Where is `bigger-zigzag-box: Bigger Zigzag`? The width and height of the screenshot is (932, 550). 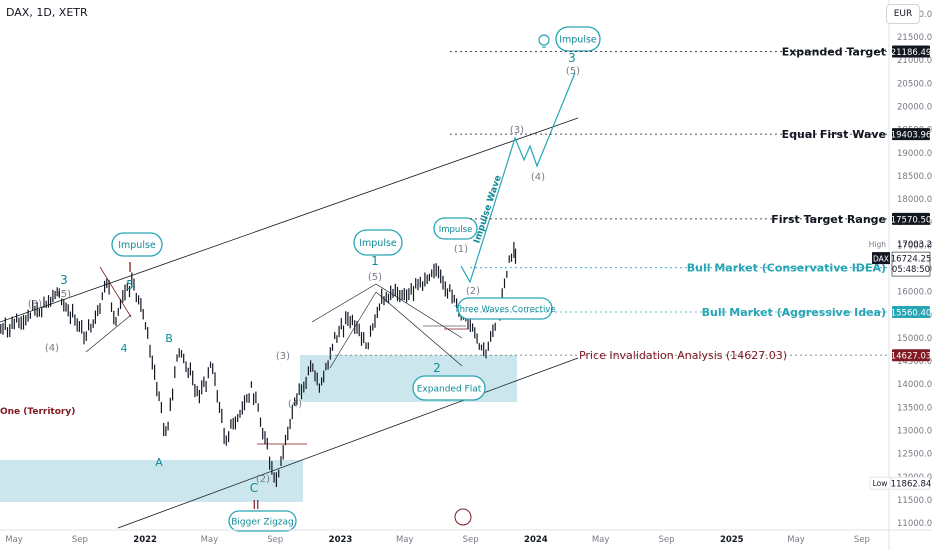
bigger-zigzag-box: Bigger Zigzag is located at coordinates (262, 523).